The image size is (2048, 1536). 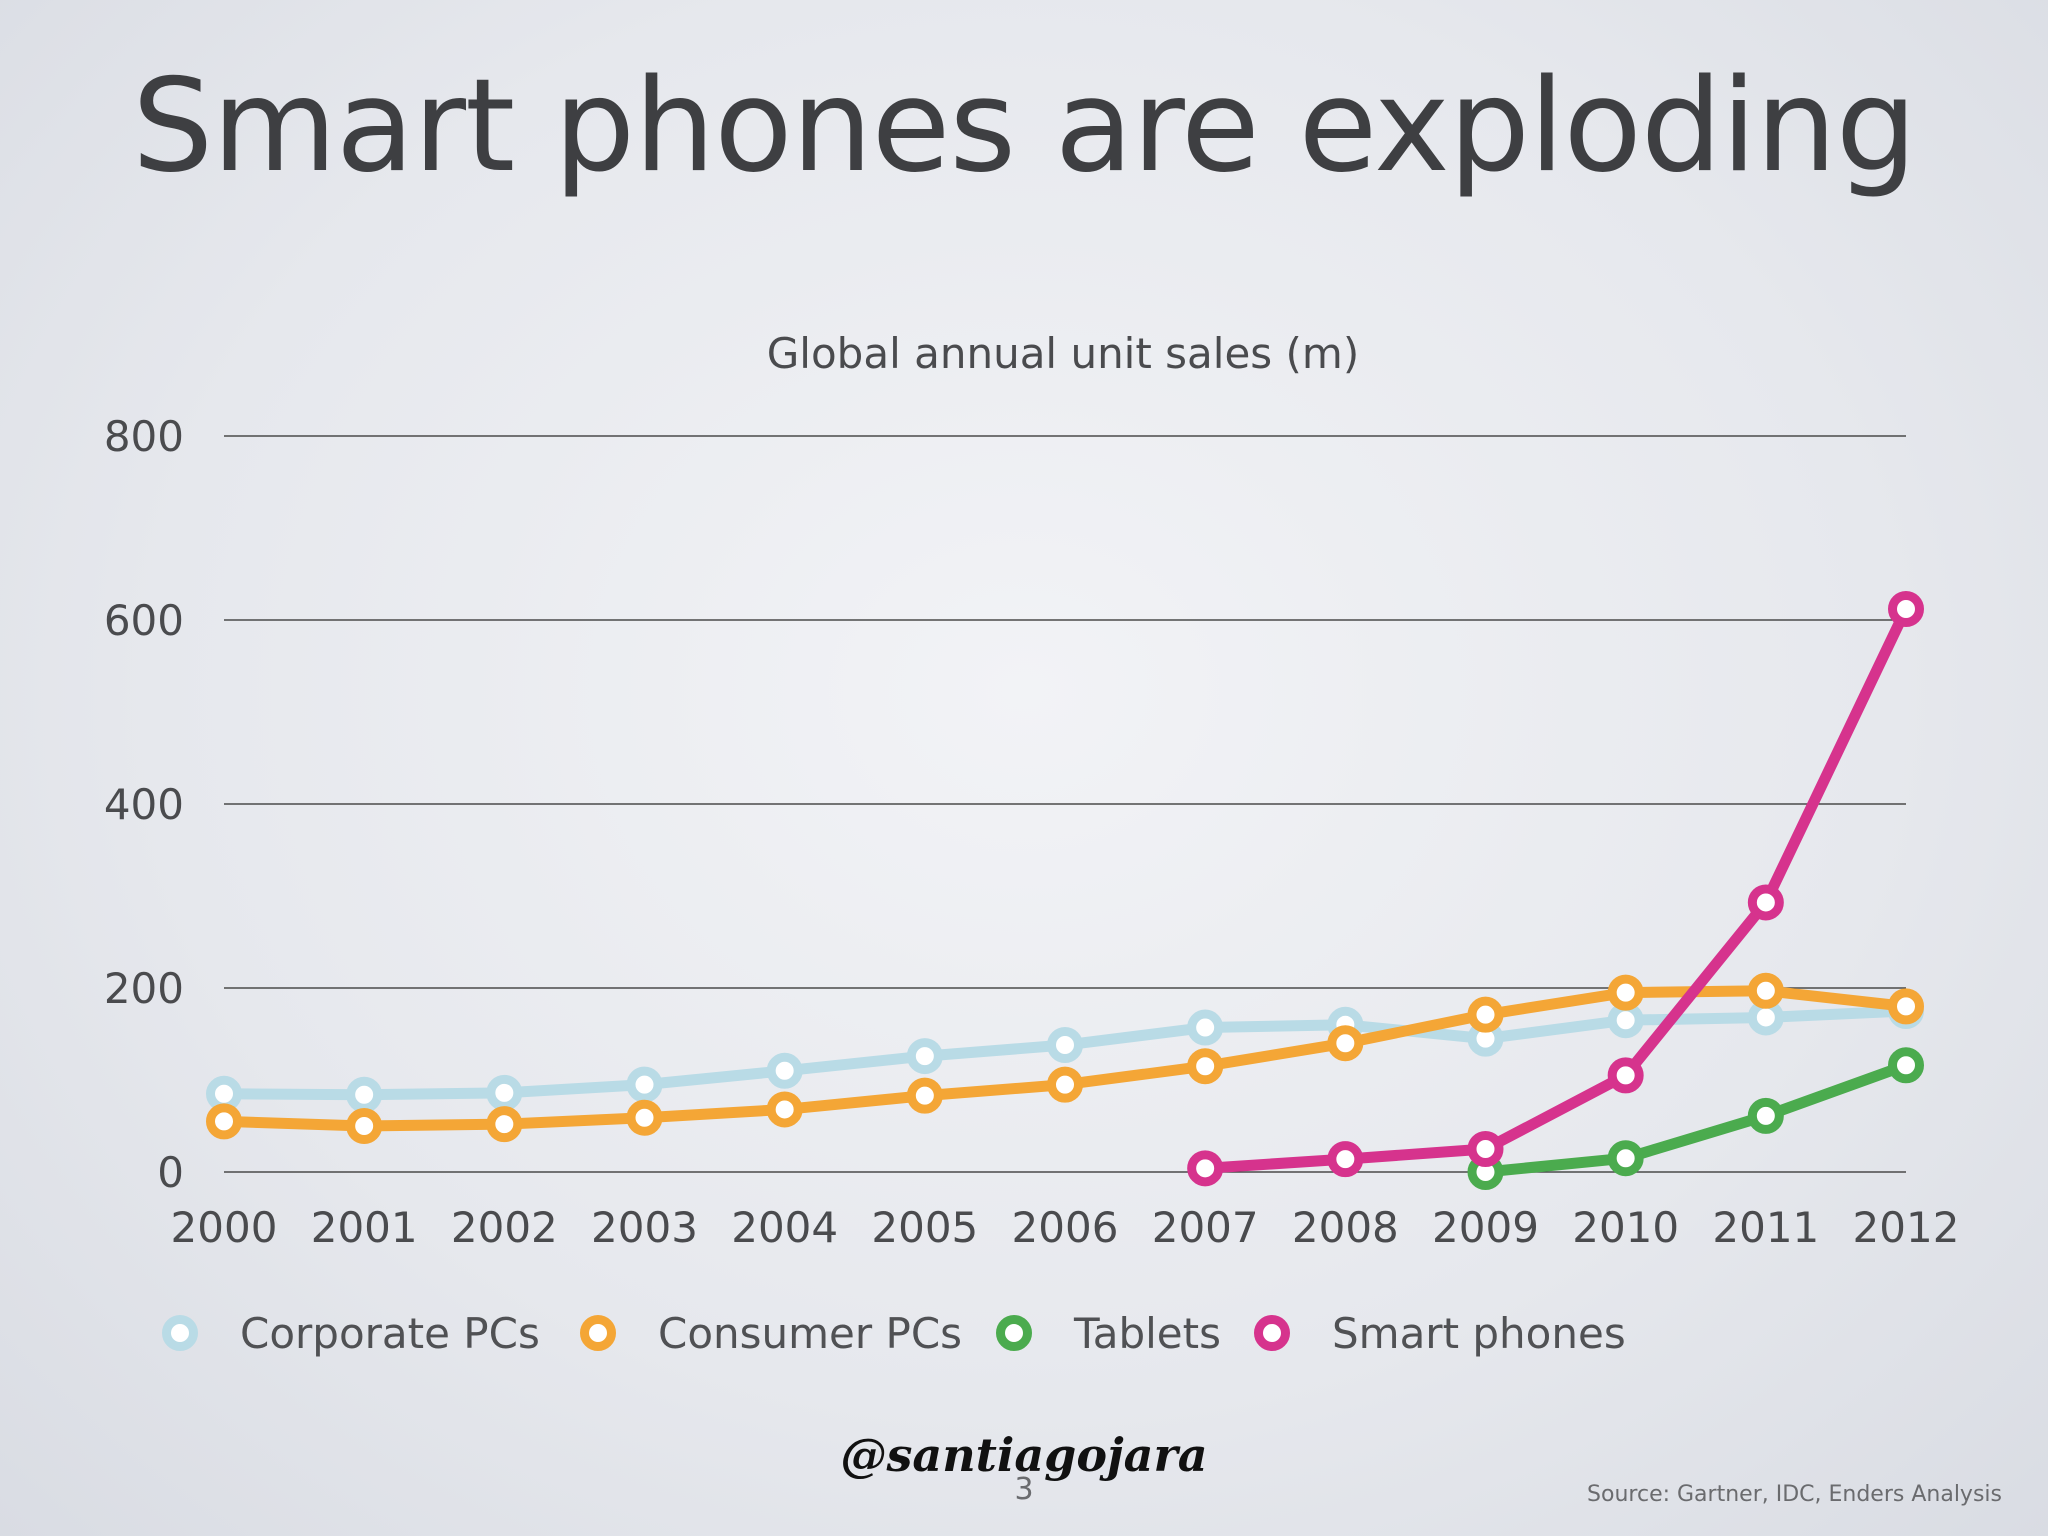 I want to click on x-tick-label: 2002, so click(x=504, y=1227).